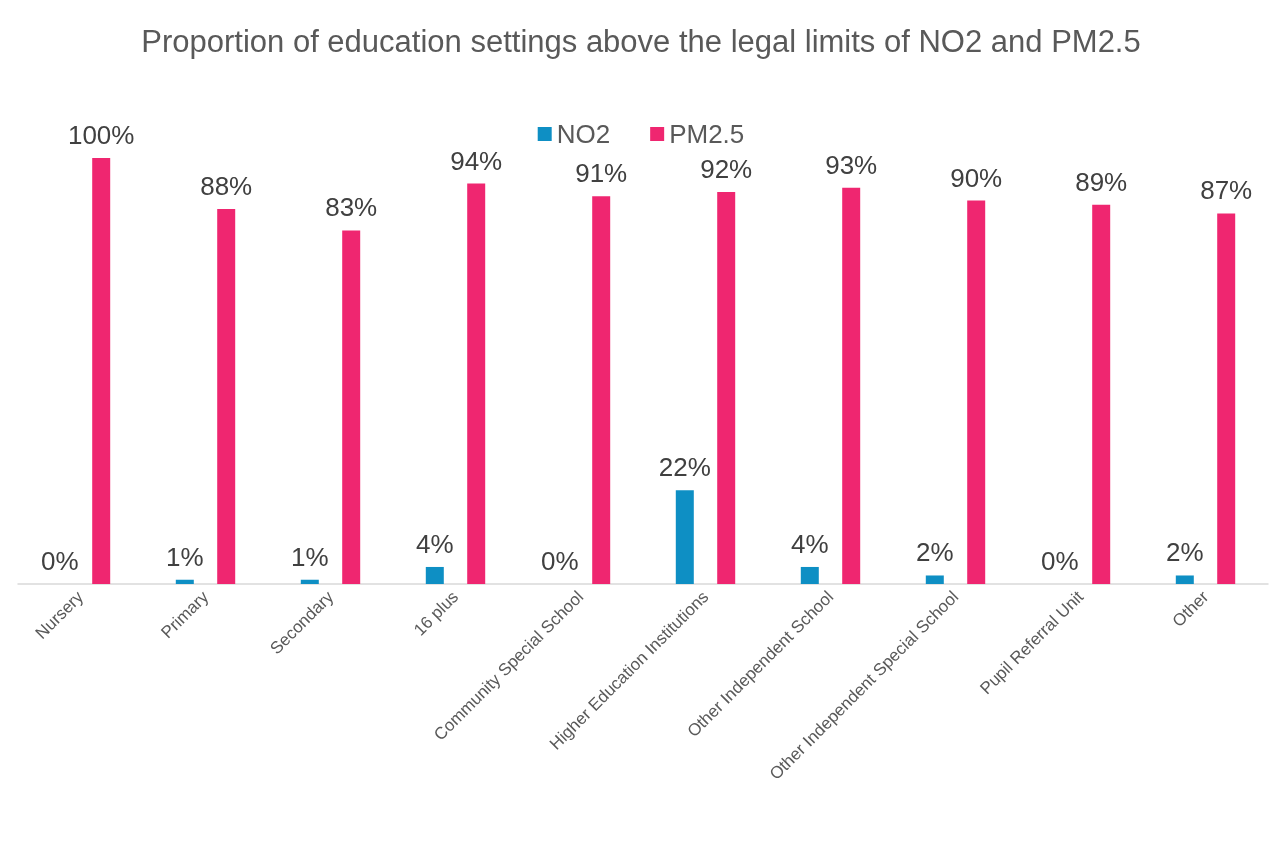  What do you see at coordinates (707, 134) in the screenshot?
I see `legend-label: PM2.5` at bounding box center [707, 134].